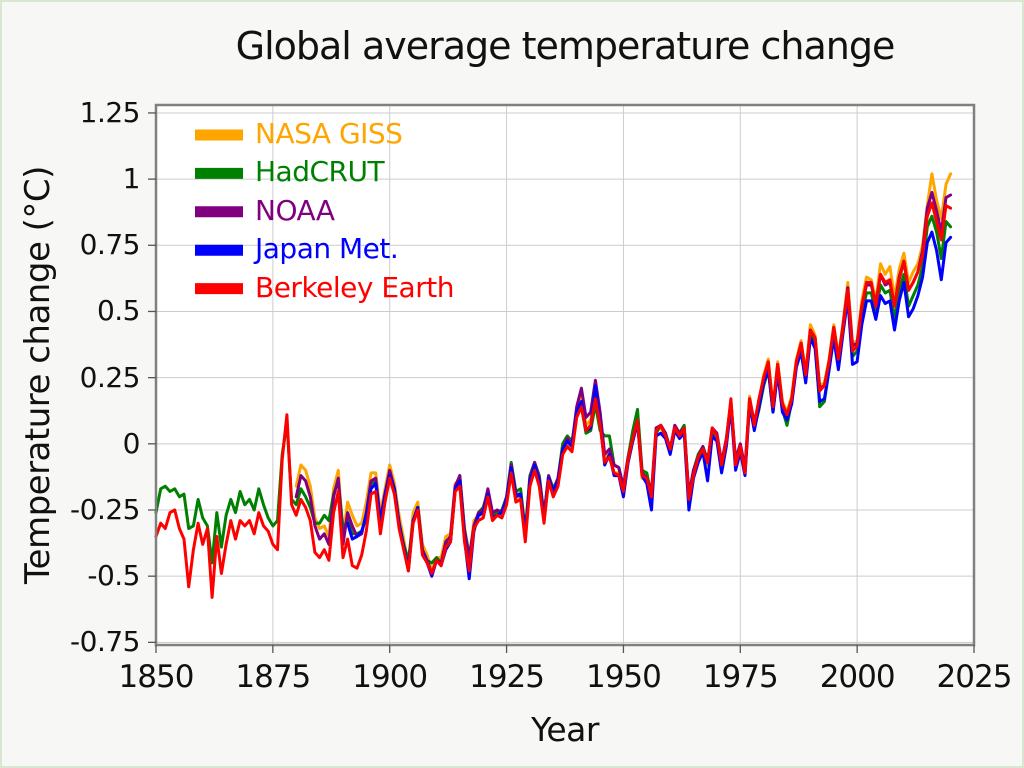  What do you see at coordinates (354, 287) in the screenshot?
I see `legend-label-berkeley-earth: Berkeley Earth` at bounding box center [354, 287].